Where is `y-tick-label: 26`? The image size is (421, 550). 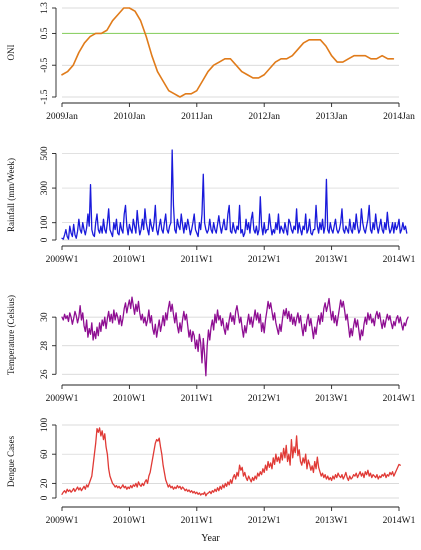
y-tick-label: 26 is located at coordinates (45, 374).